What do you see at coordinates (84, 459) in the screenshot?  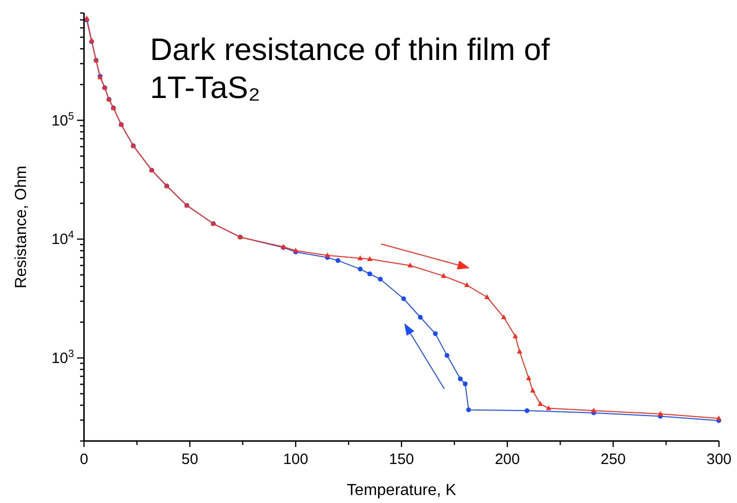 I see `x-tick-label: 0` at bounding box center [84, 459].